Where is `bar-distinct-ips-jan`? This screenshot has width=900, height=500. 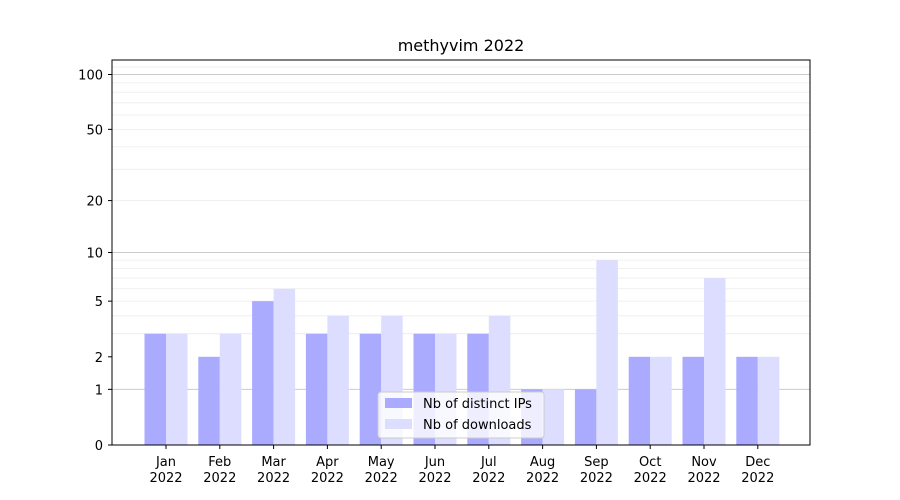 bar-distinct-ips-jan is located at coordinates (155, 389).